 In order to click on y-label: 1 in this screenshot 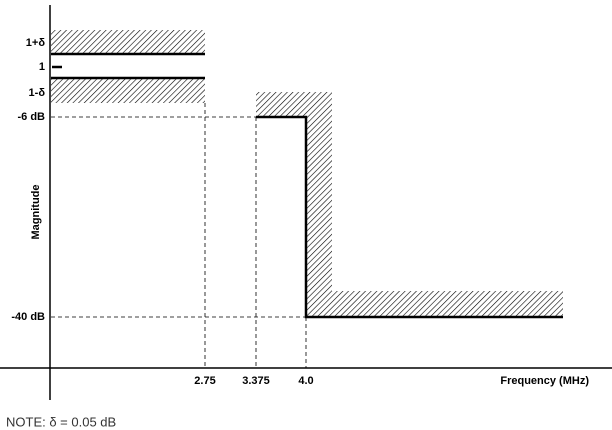, I will do `click(42, 67)`.